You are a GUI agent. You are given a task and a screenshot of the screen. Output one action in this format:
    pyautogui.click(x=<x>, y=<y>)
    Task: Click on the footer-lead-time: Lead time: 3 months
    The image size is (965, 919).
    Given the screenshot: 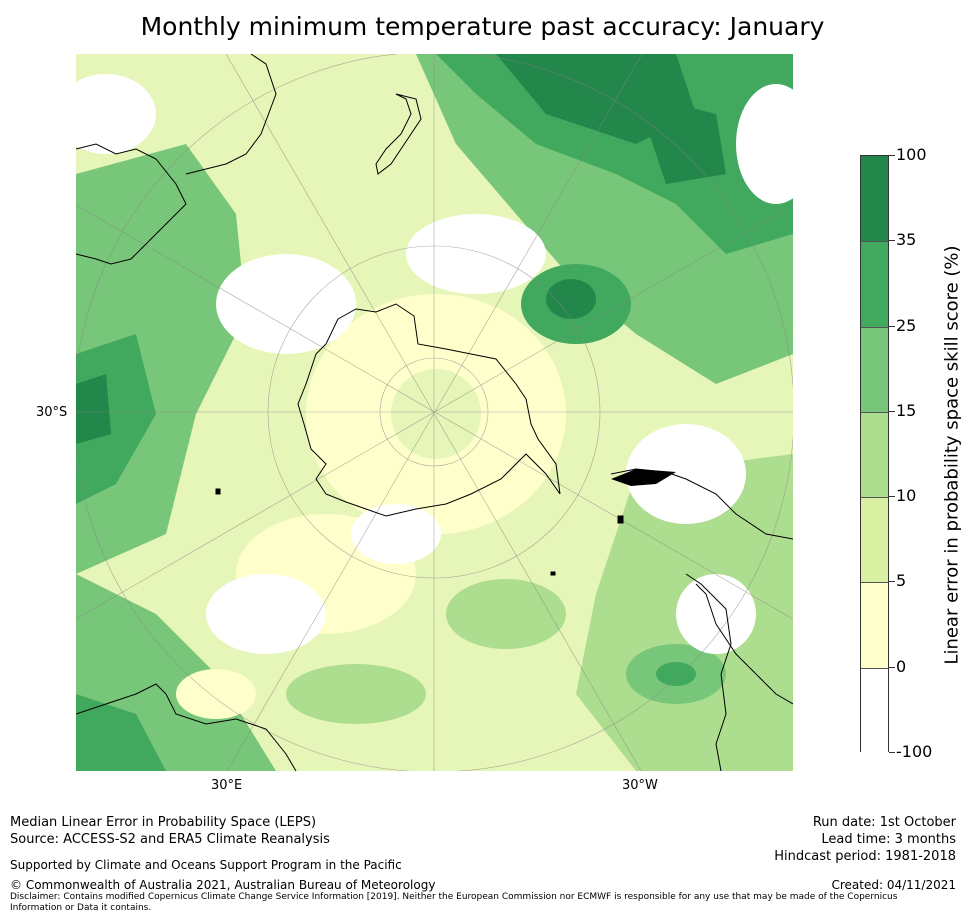 What is the action you would take?
    pyautogui.click(x=888, y=839)
    